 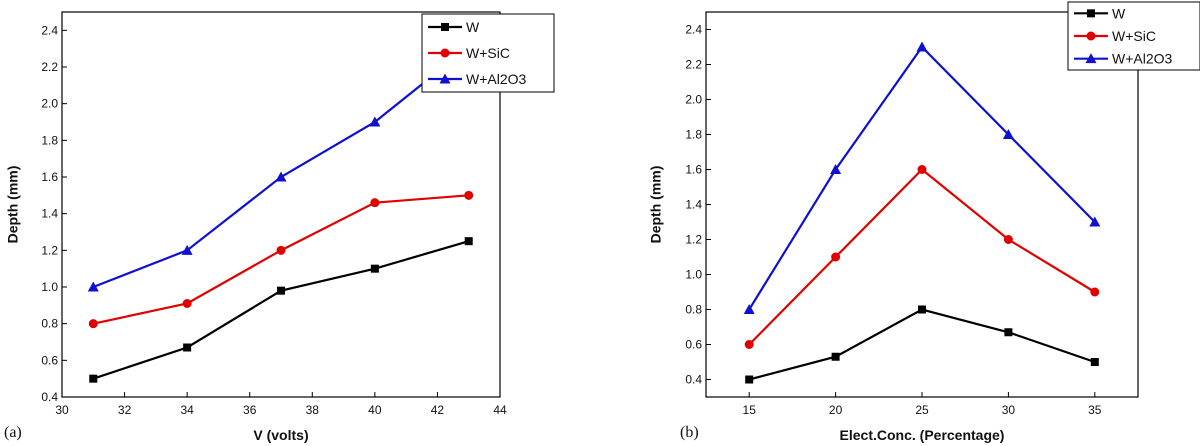 I want to click on x-tick-label: 25, so click(x=922, y=410).